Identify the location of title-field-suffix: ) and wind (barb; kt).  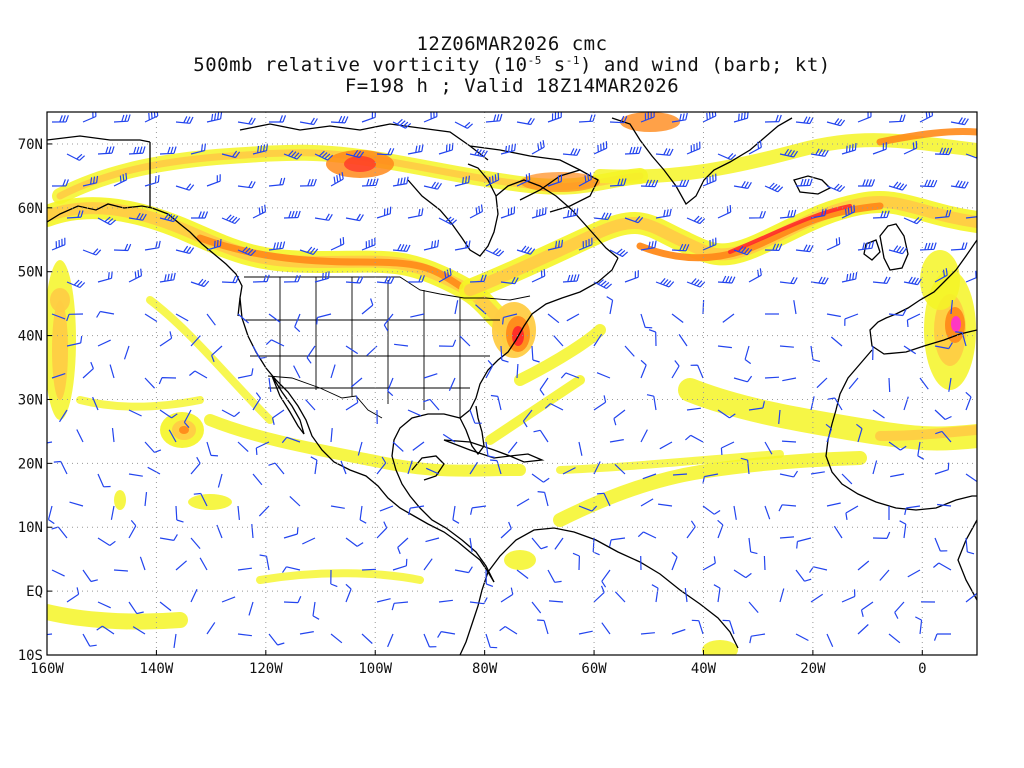
(705, 65).